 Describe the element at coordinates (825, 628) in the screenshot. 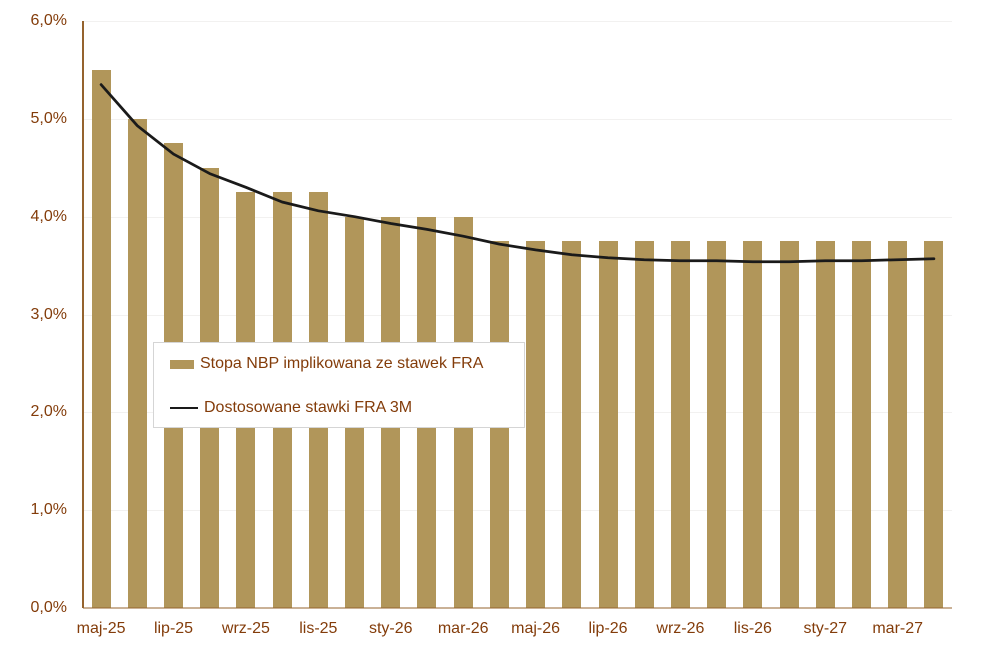

I see `x-tick-label-sty-27: sty-27` at that location.